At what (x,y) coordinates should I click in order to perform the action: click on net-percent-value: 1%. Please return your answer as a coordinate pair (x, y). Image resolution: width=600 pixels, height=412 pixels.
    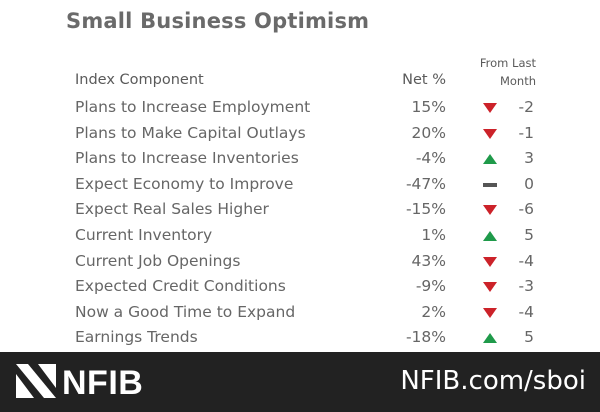
    Looking at the image, I should click on (433, 234).